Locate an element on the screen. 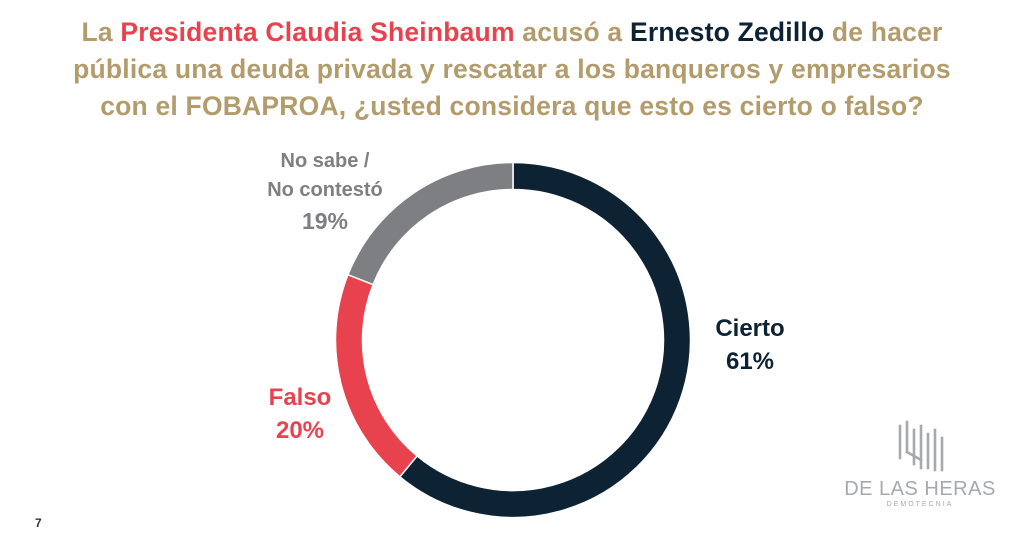 This screenshot has height=552, width=1024. title-de-hacer: de hacer is located at coordinates (883, 32).